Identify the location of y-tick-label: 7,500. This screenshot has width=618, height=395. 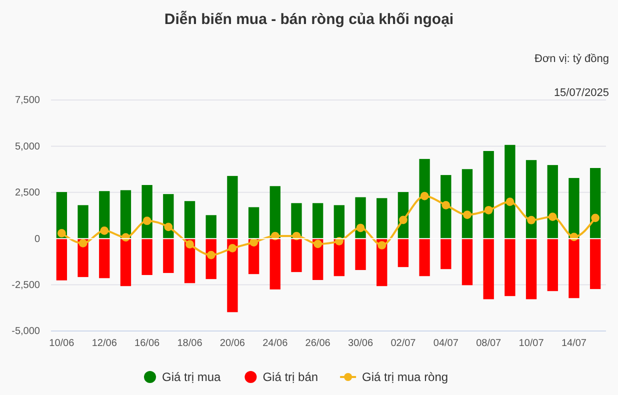
(27, 100).